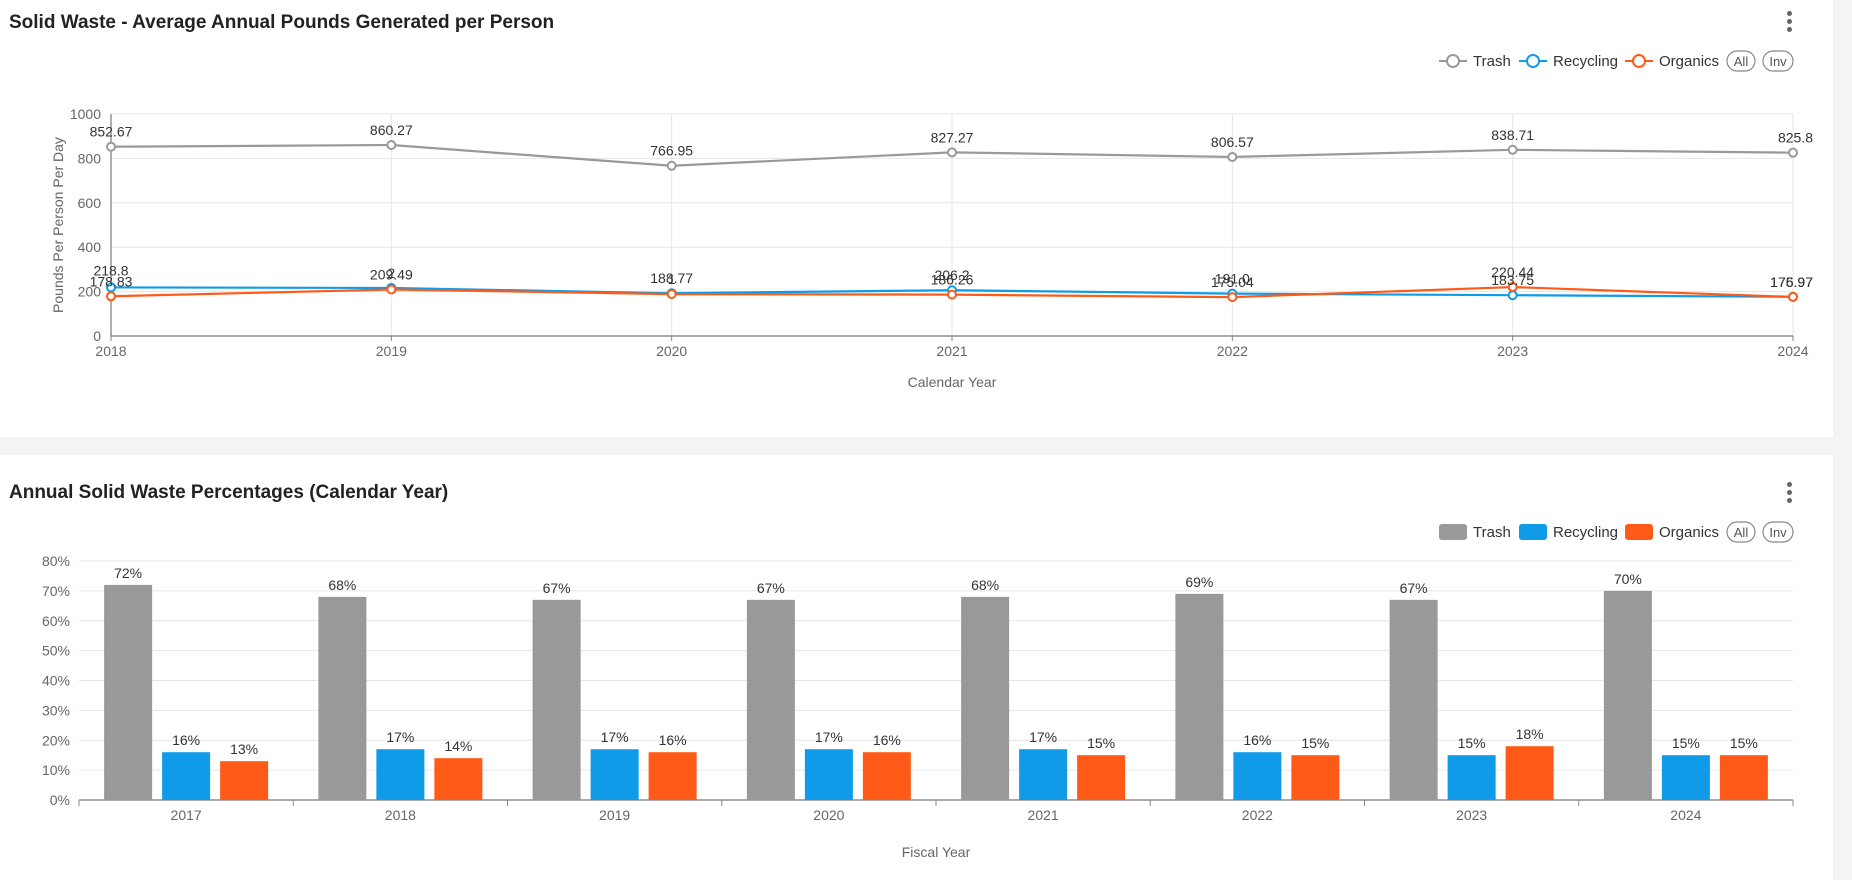  Describe the element at coordinates (671, 351) in the screenshot. I see `x-tick-label: 2020` at that location.